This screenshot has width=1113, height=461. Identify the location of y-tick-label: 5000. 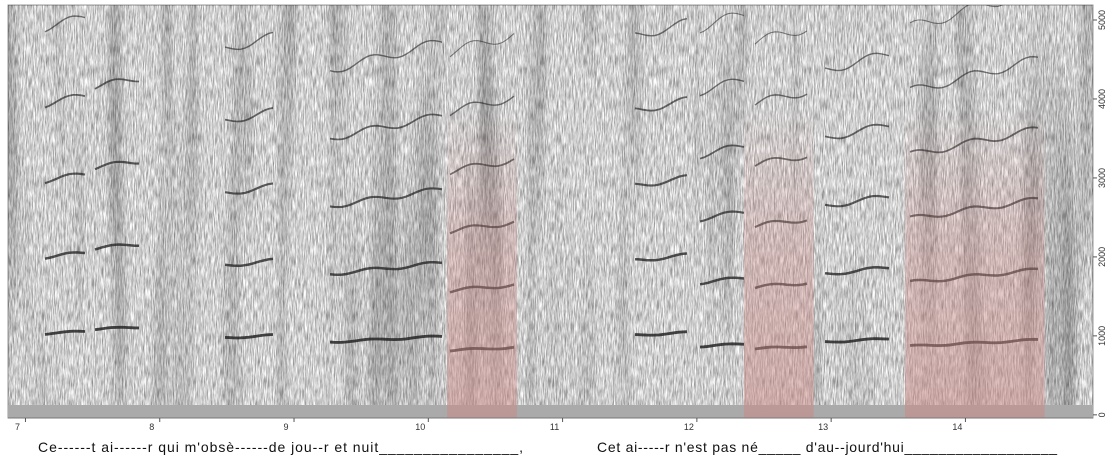
(1102, 20).